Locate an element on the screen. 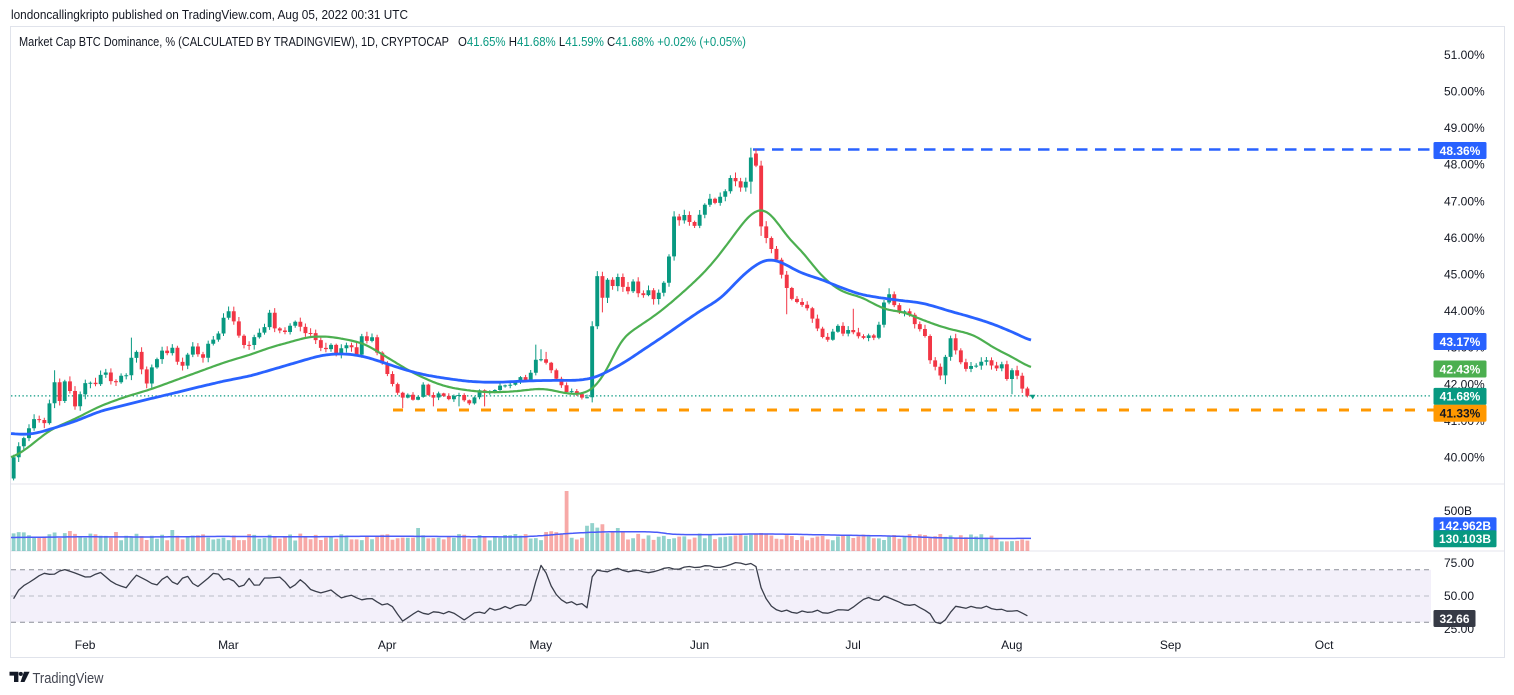 This screenshot has height=695, width=1514. svg-text: 32.66 is located at coordinates (1454, 619).